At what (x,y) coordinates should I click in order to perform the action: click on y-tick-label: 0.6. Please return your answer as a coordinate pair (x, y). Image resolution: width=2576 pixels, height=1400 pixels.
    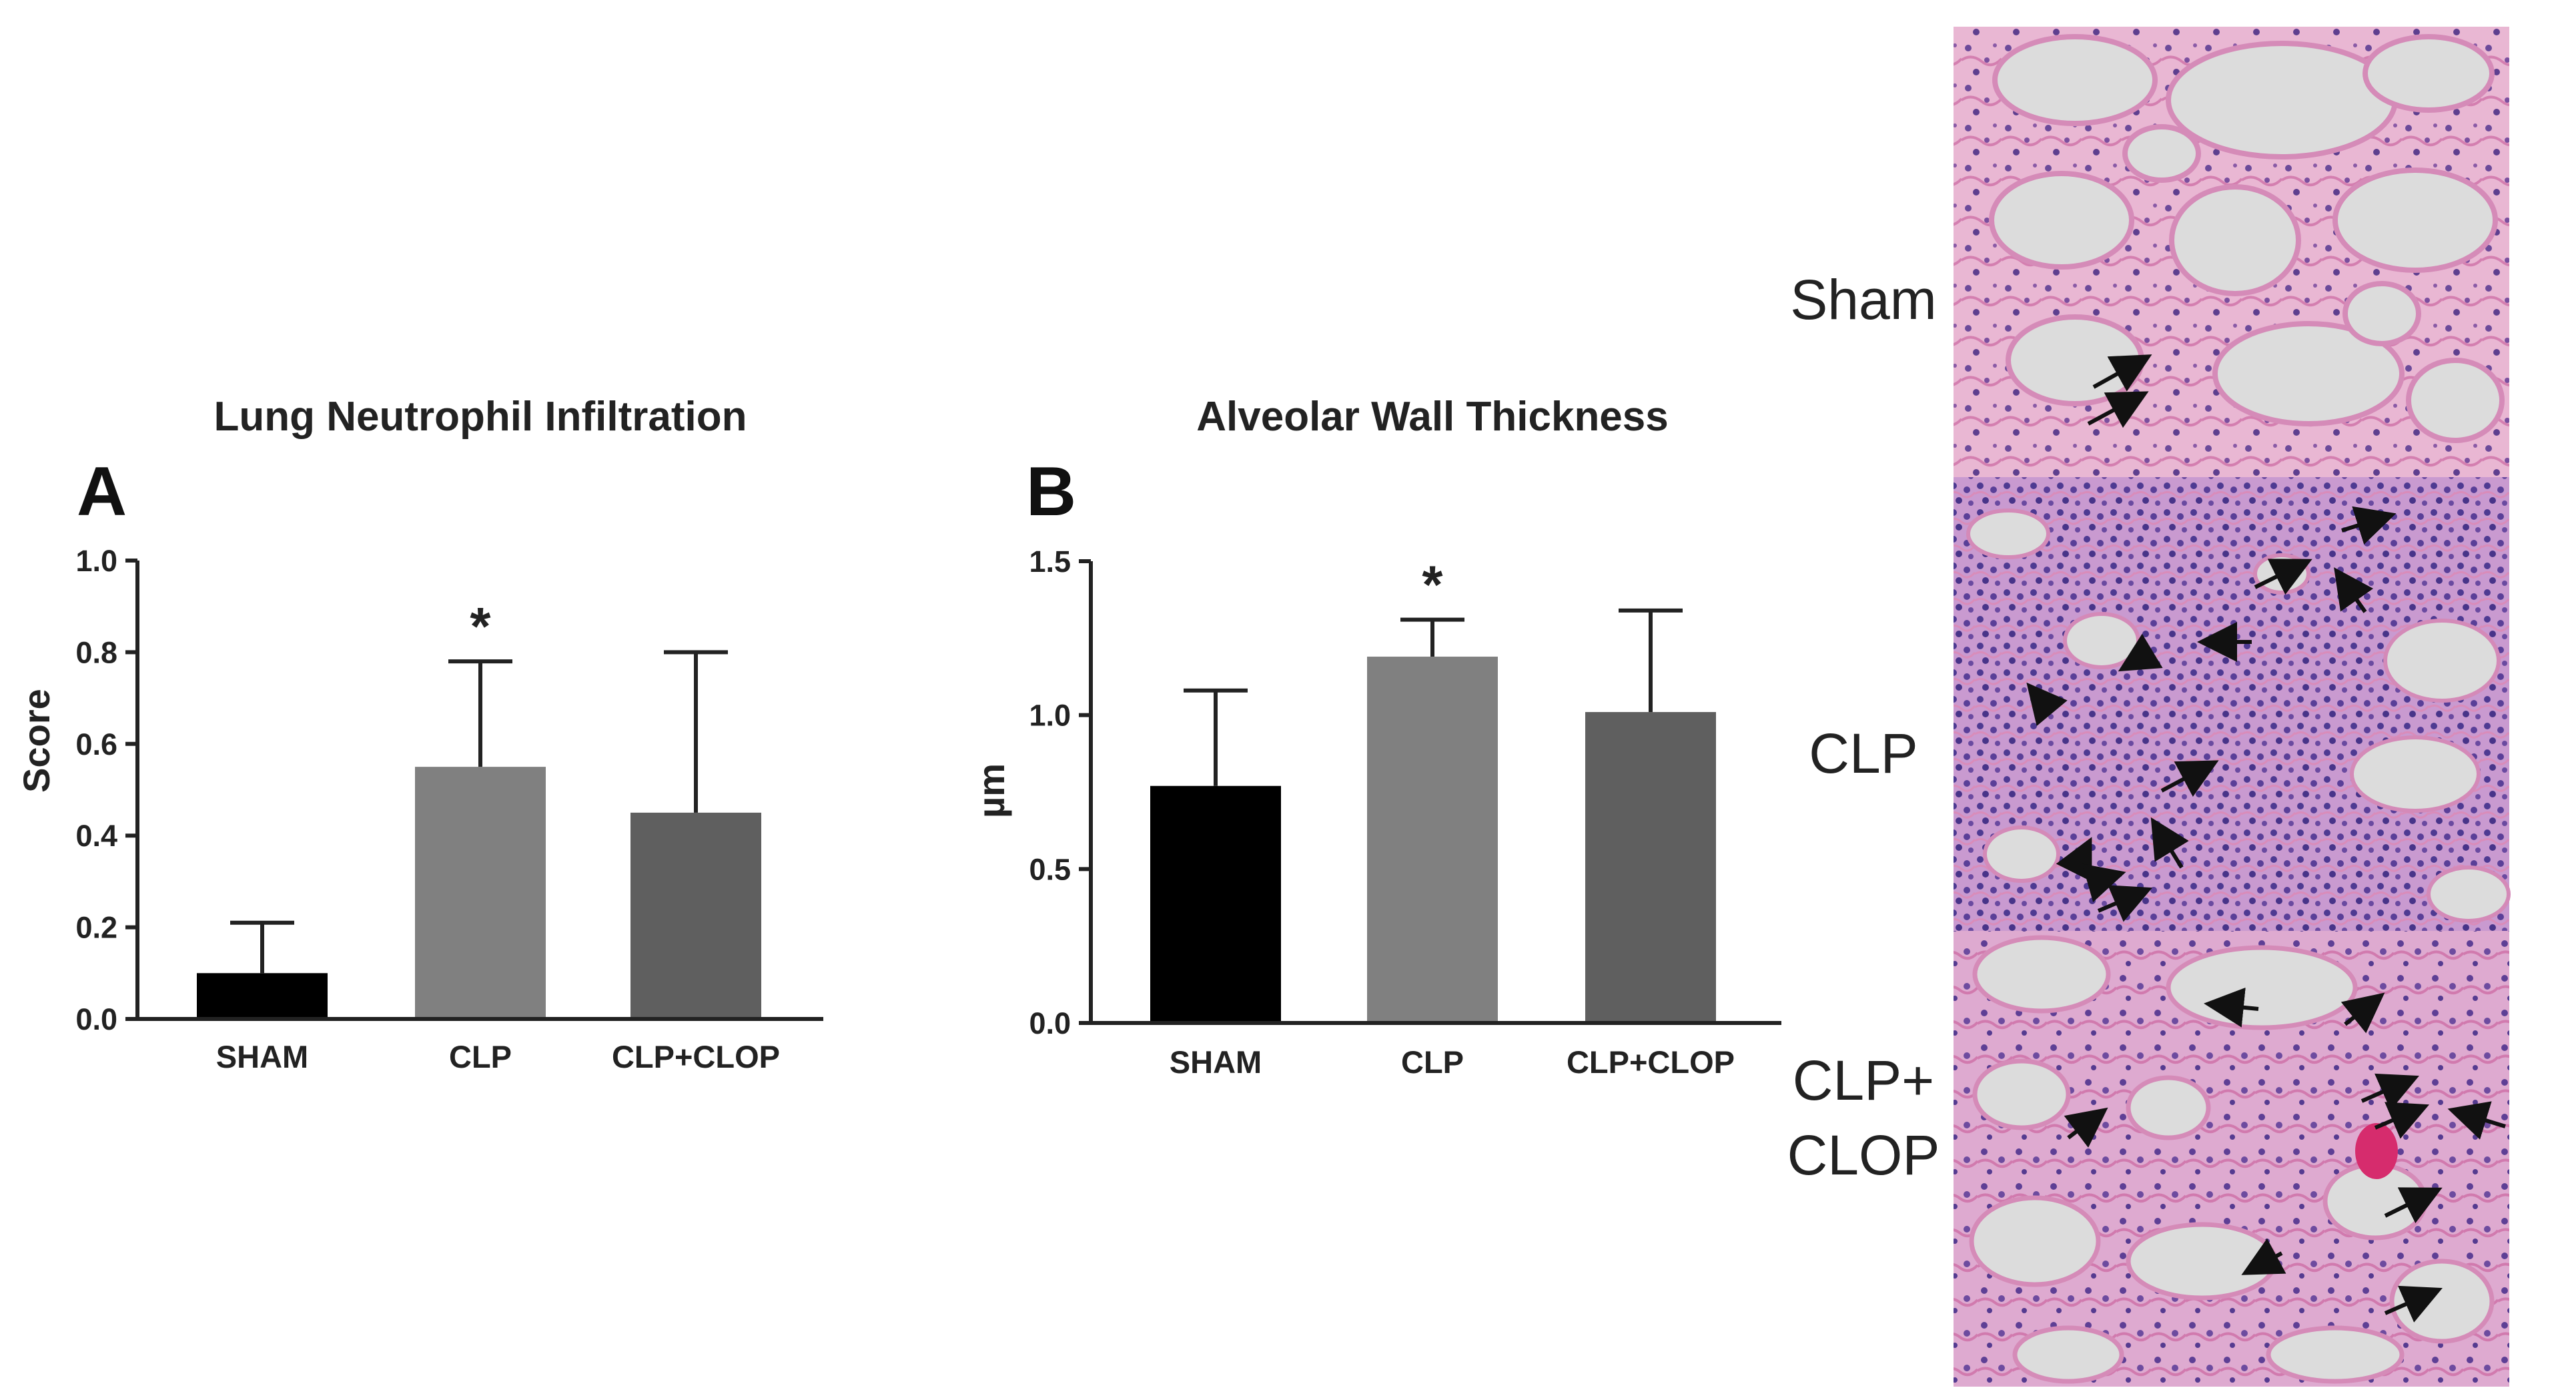
    Looking at the image, I should click on (96, 744).